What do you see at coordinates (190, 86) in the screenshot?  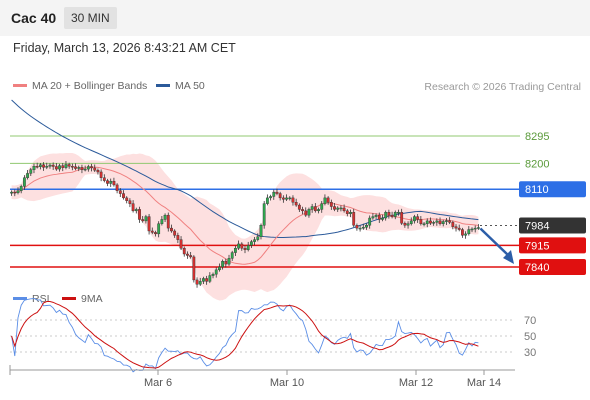 I see `ma50-label: MA 50` at bounding box center [190, 86].